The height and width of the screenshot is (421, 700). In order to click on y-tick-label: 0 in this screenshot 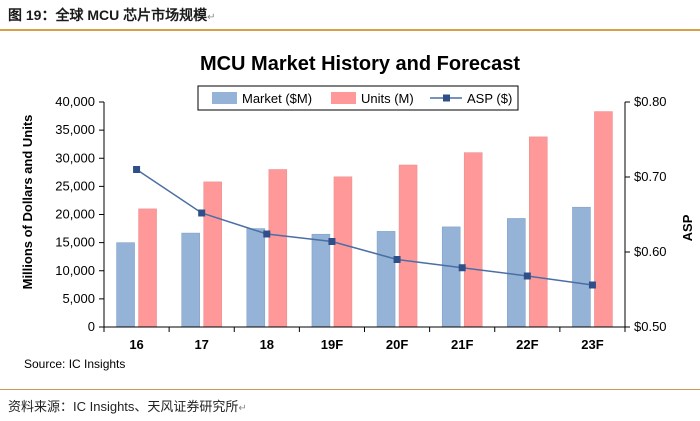, I will do `click(91, 326)`.